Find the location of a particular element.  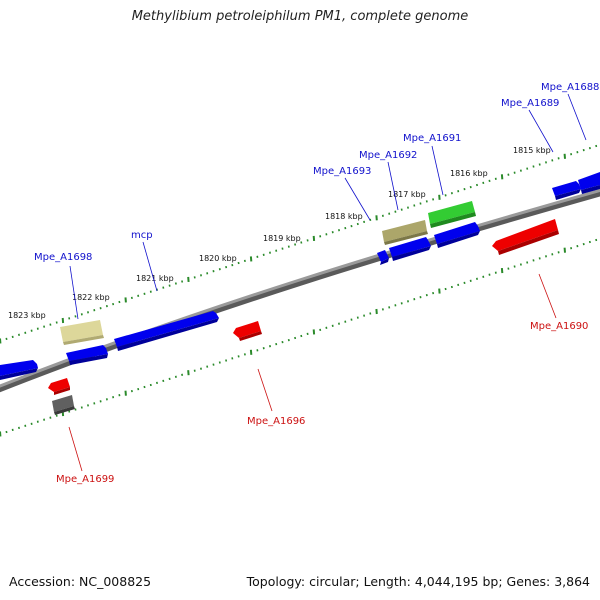

gene-mcp is located at coordinates (166, 331).